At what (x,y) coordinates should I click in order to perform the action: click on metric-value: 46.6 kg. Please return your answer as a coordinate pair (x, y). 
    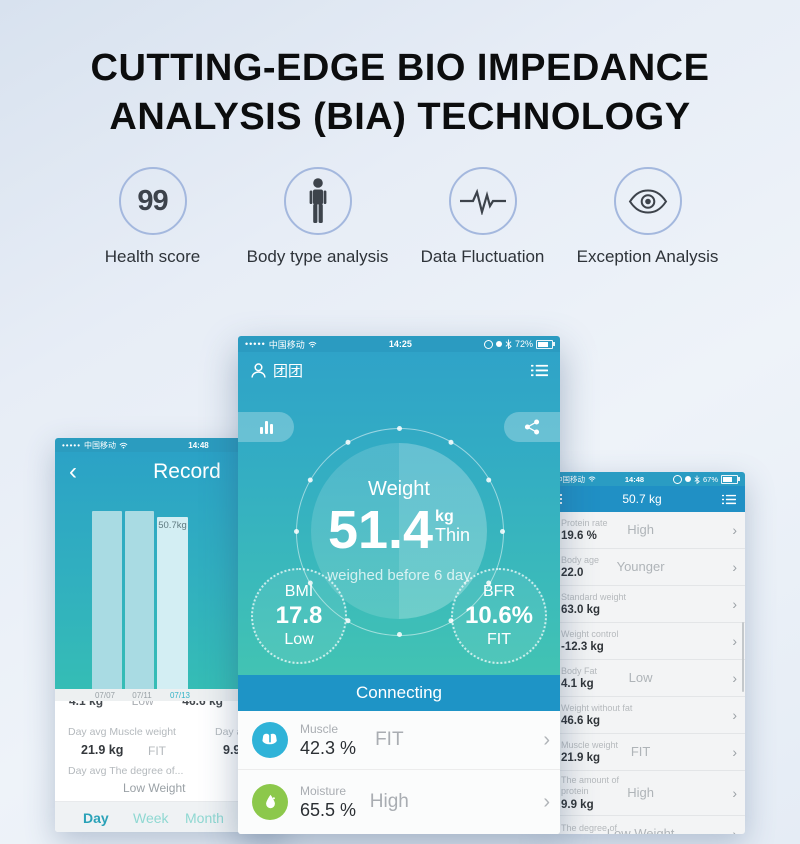
    Looking at the image, I should click on (580, 721).